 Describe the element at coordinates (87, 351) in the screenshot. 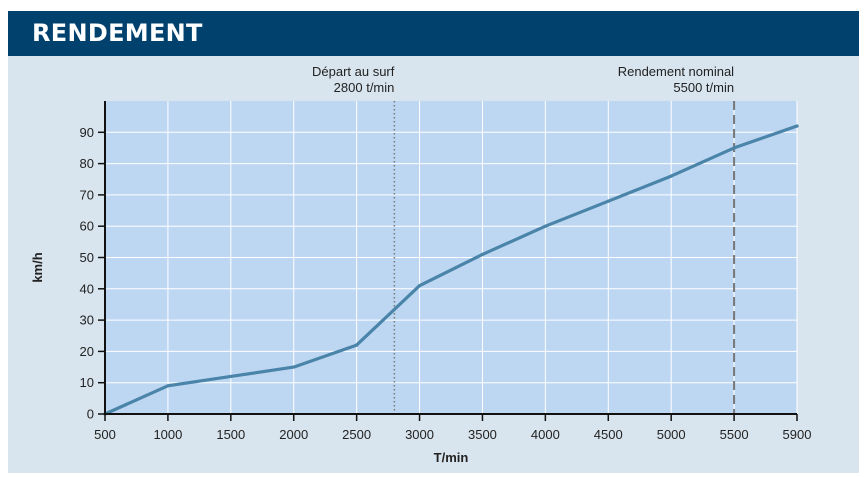

I see `y-tick-label: 20` at that location.